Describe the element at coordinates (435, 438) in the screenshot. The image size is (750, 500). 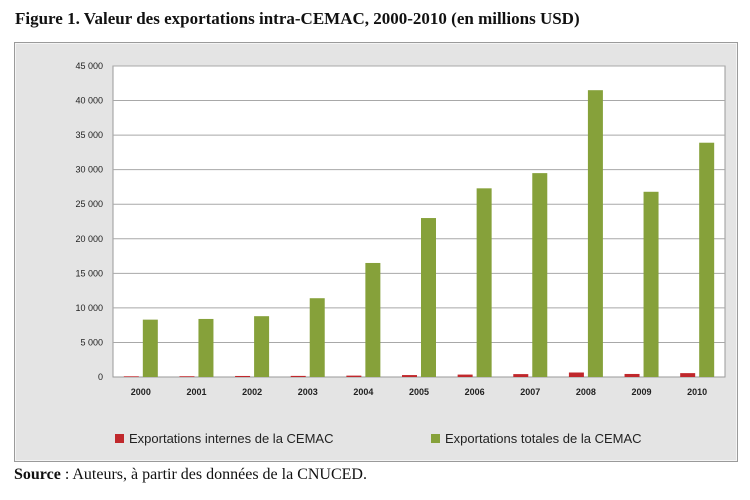
I see `legend-swatch-total` at that location.